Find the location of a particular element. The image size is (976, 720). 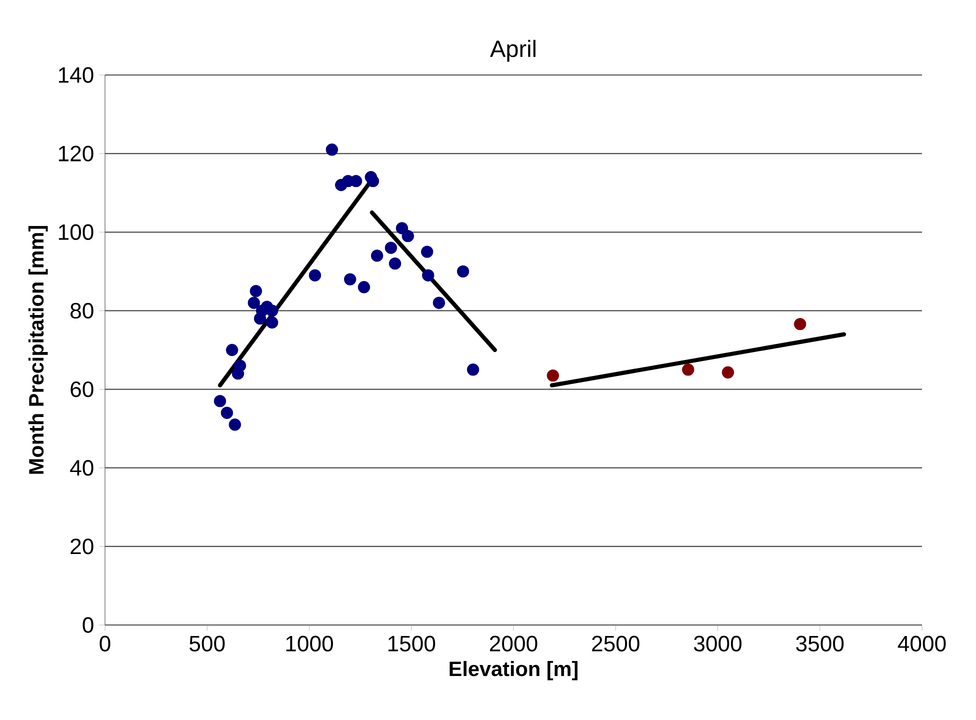

x-tick-label: 500 is located at coordinates (207, 644).